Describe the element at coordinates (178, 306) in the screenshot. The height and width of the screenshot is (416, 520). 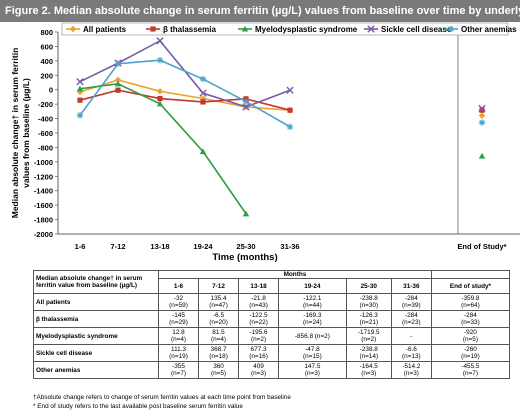
I see `cell-text: (n=59)` at that location.